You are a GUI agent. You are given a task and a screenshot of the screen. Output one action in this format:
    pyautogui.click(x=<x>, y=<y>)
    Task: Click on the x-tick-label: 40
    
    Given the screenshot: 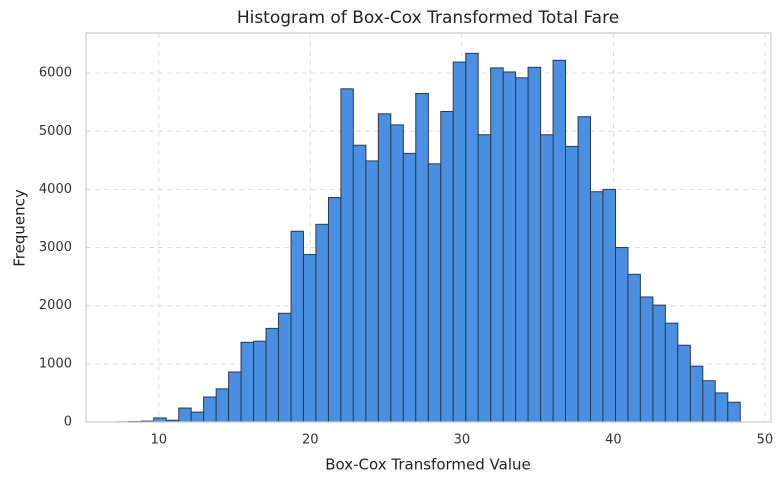 What is the action you would take?
    pyautogui.click(x=613, y=440)
    